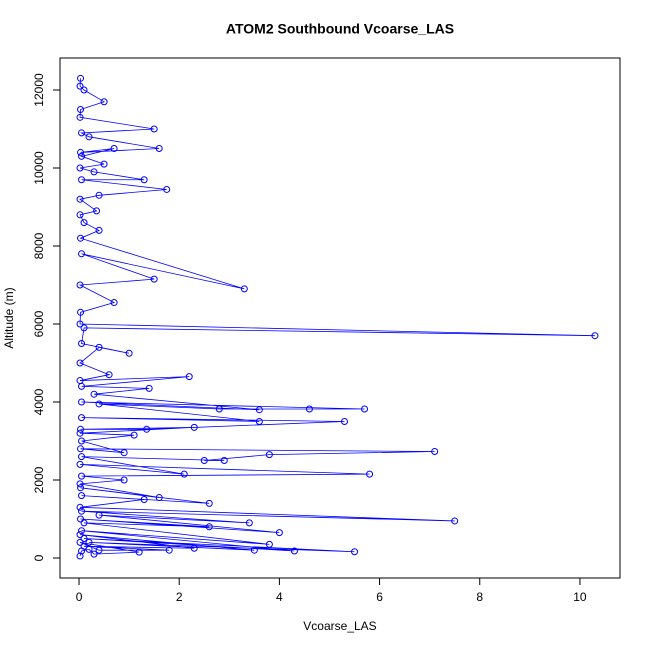  Describe the element at coordinates (39, 168) in the screenshot. I see `y-tick-label: 10000` at that location.